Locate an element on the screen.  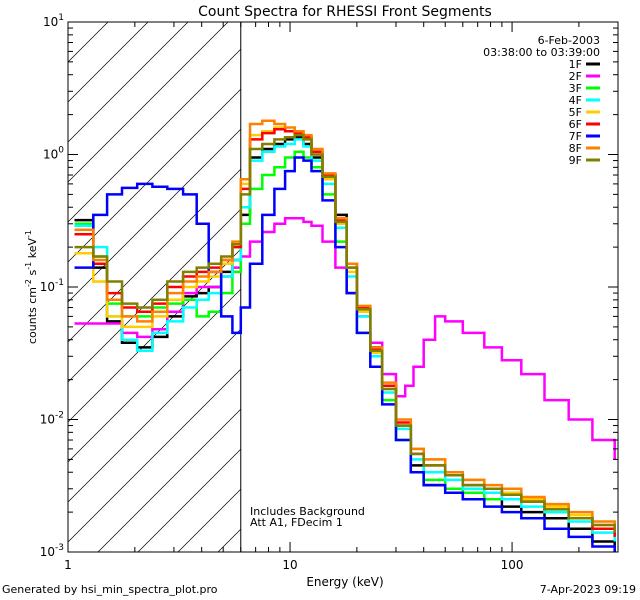
annotation-background: Includes Background is located at coordinates (307, 511).